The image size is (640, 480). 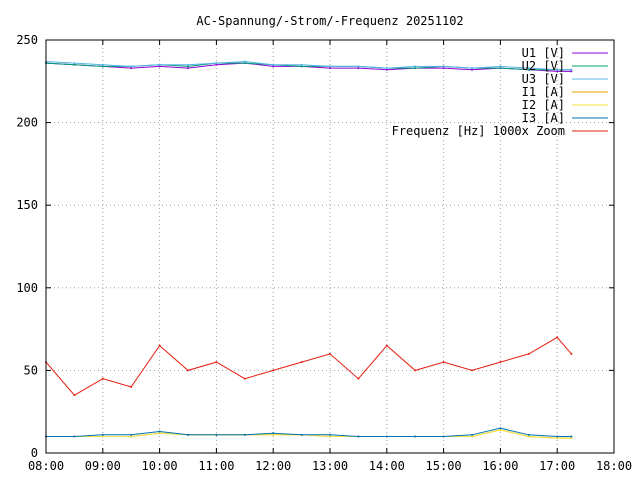 I want to click on legend-label: I1 [A], so click(x=543, y=92).